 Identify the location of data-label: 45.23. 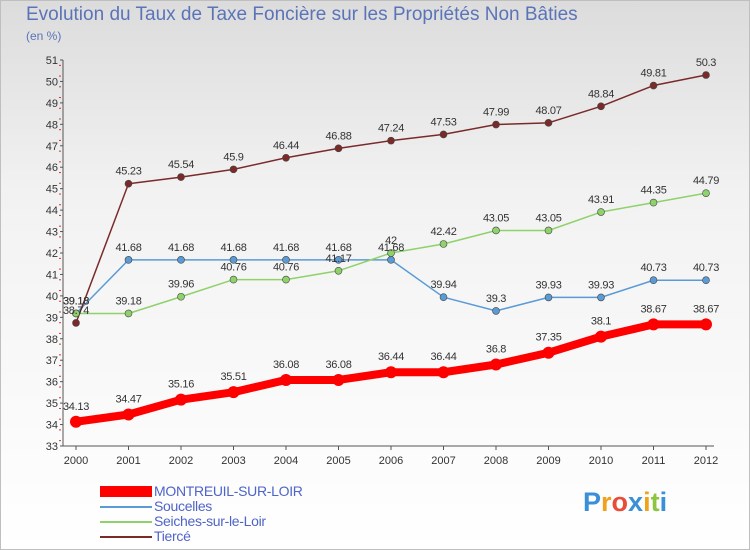
(128, 172).